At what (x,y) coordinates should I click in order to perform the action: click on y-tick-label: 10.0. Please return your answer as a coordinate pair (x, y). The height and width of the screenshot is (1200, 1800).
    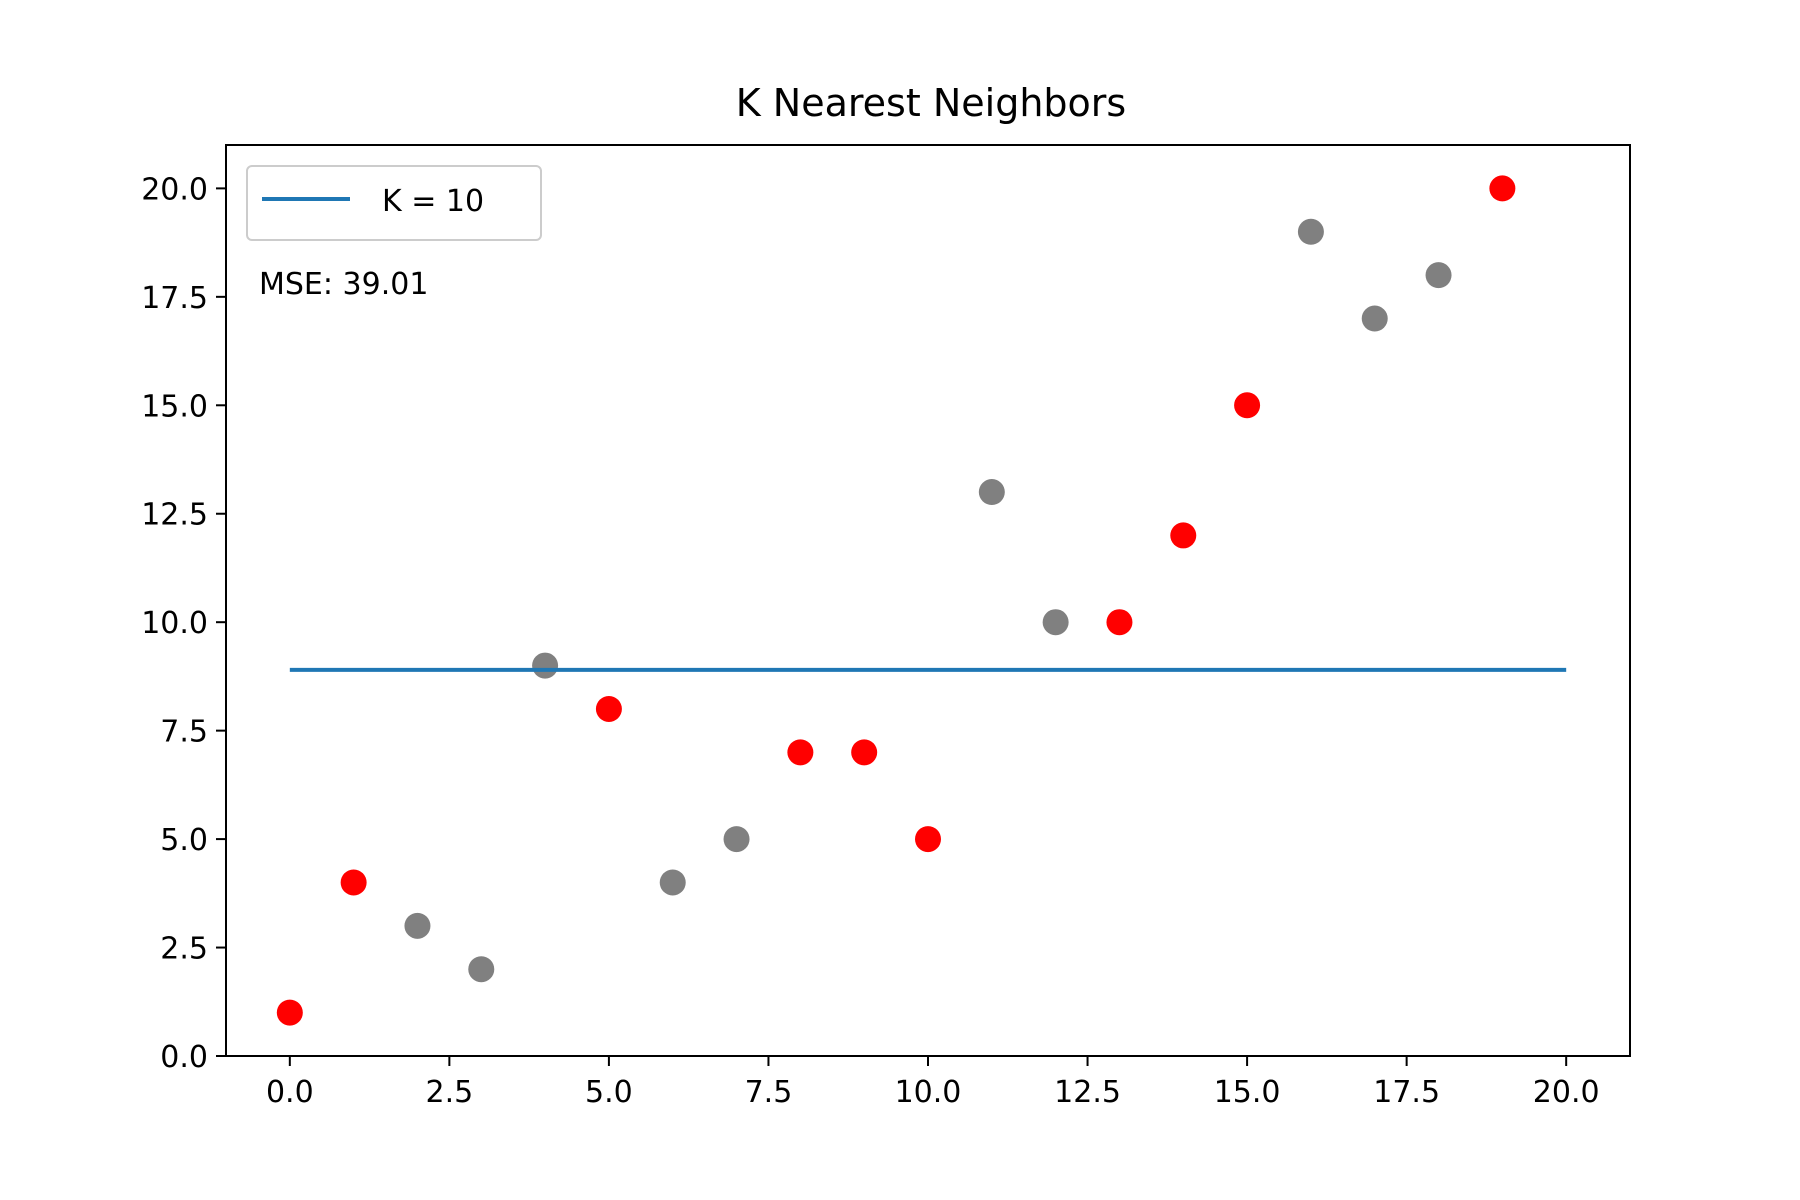
    Looking at the image, I should click on (174, 623).